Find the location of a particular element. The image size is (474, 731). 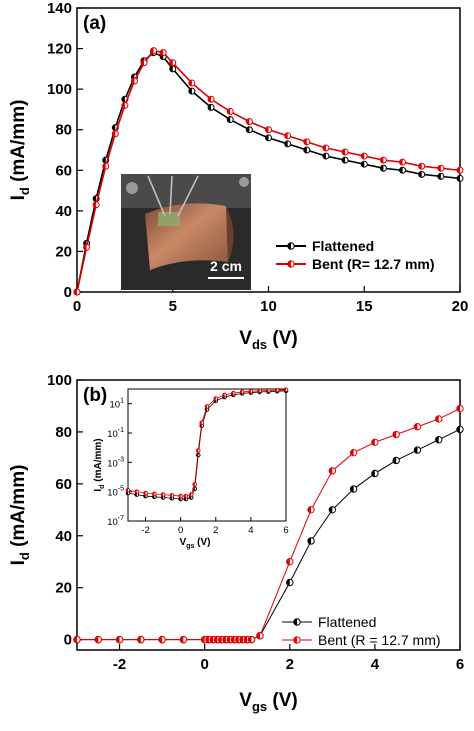

panel-a-y-tick-label: 20 is located at coordinates (63, 251).